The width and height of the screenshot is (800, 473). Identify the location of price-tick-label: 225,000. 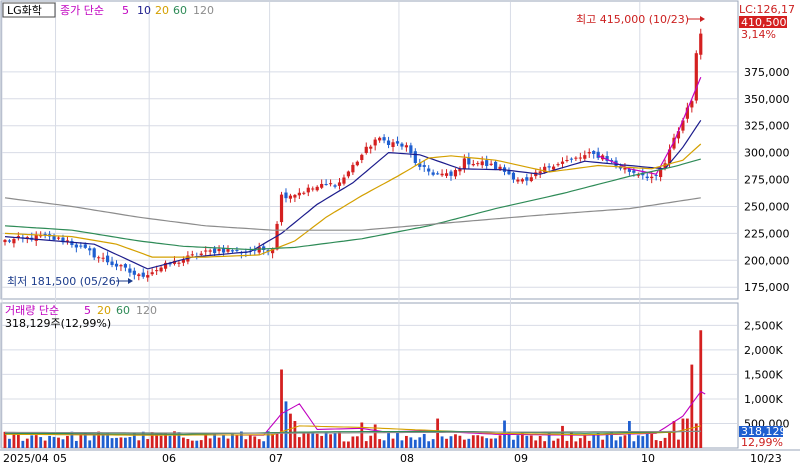
(767, 233).